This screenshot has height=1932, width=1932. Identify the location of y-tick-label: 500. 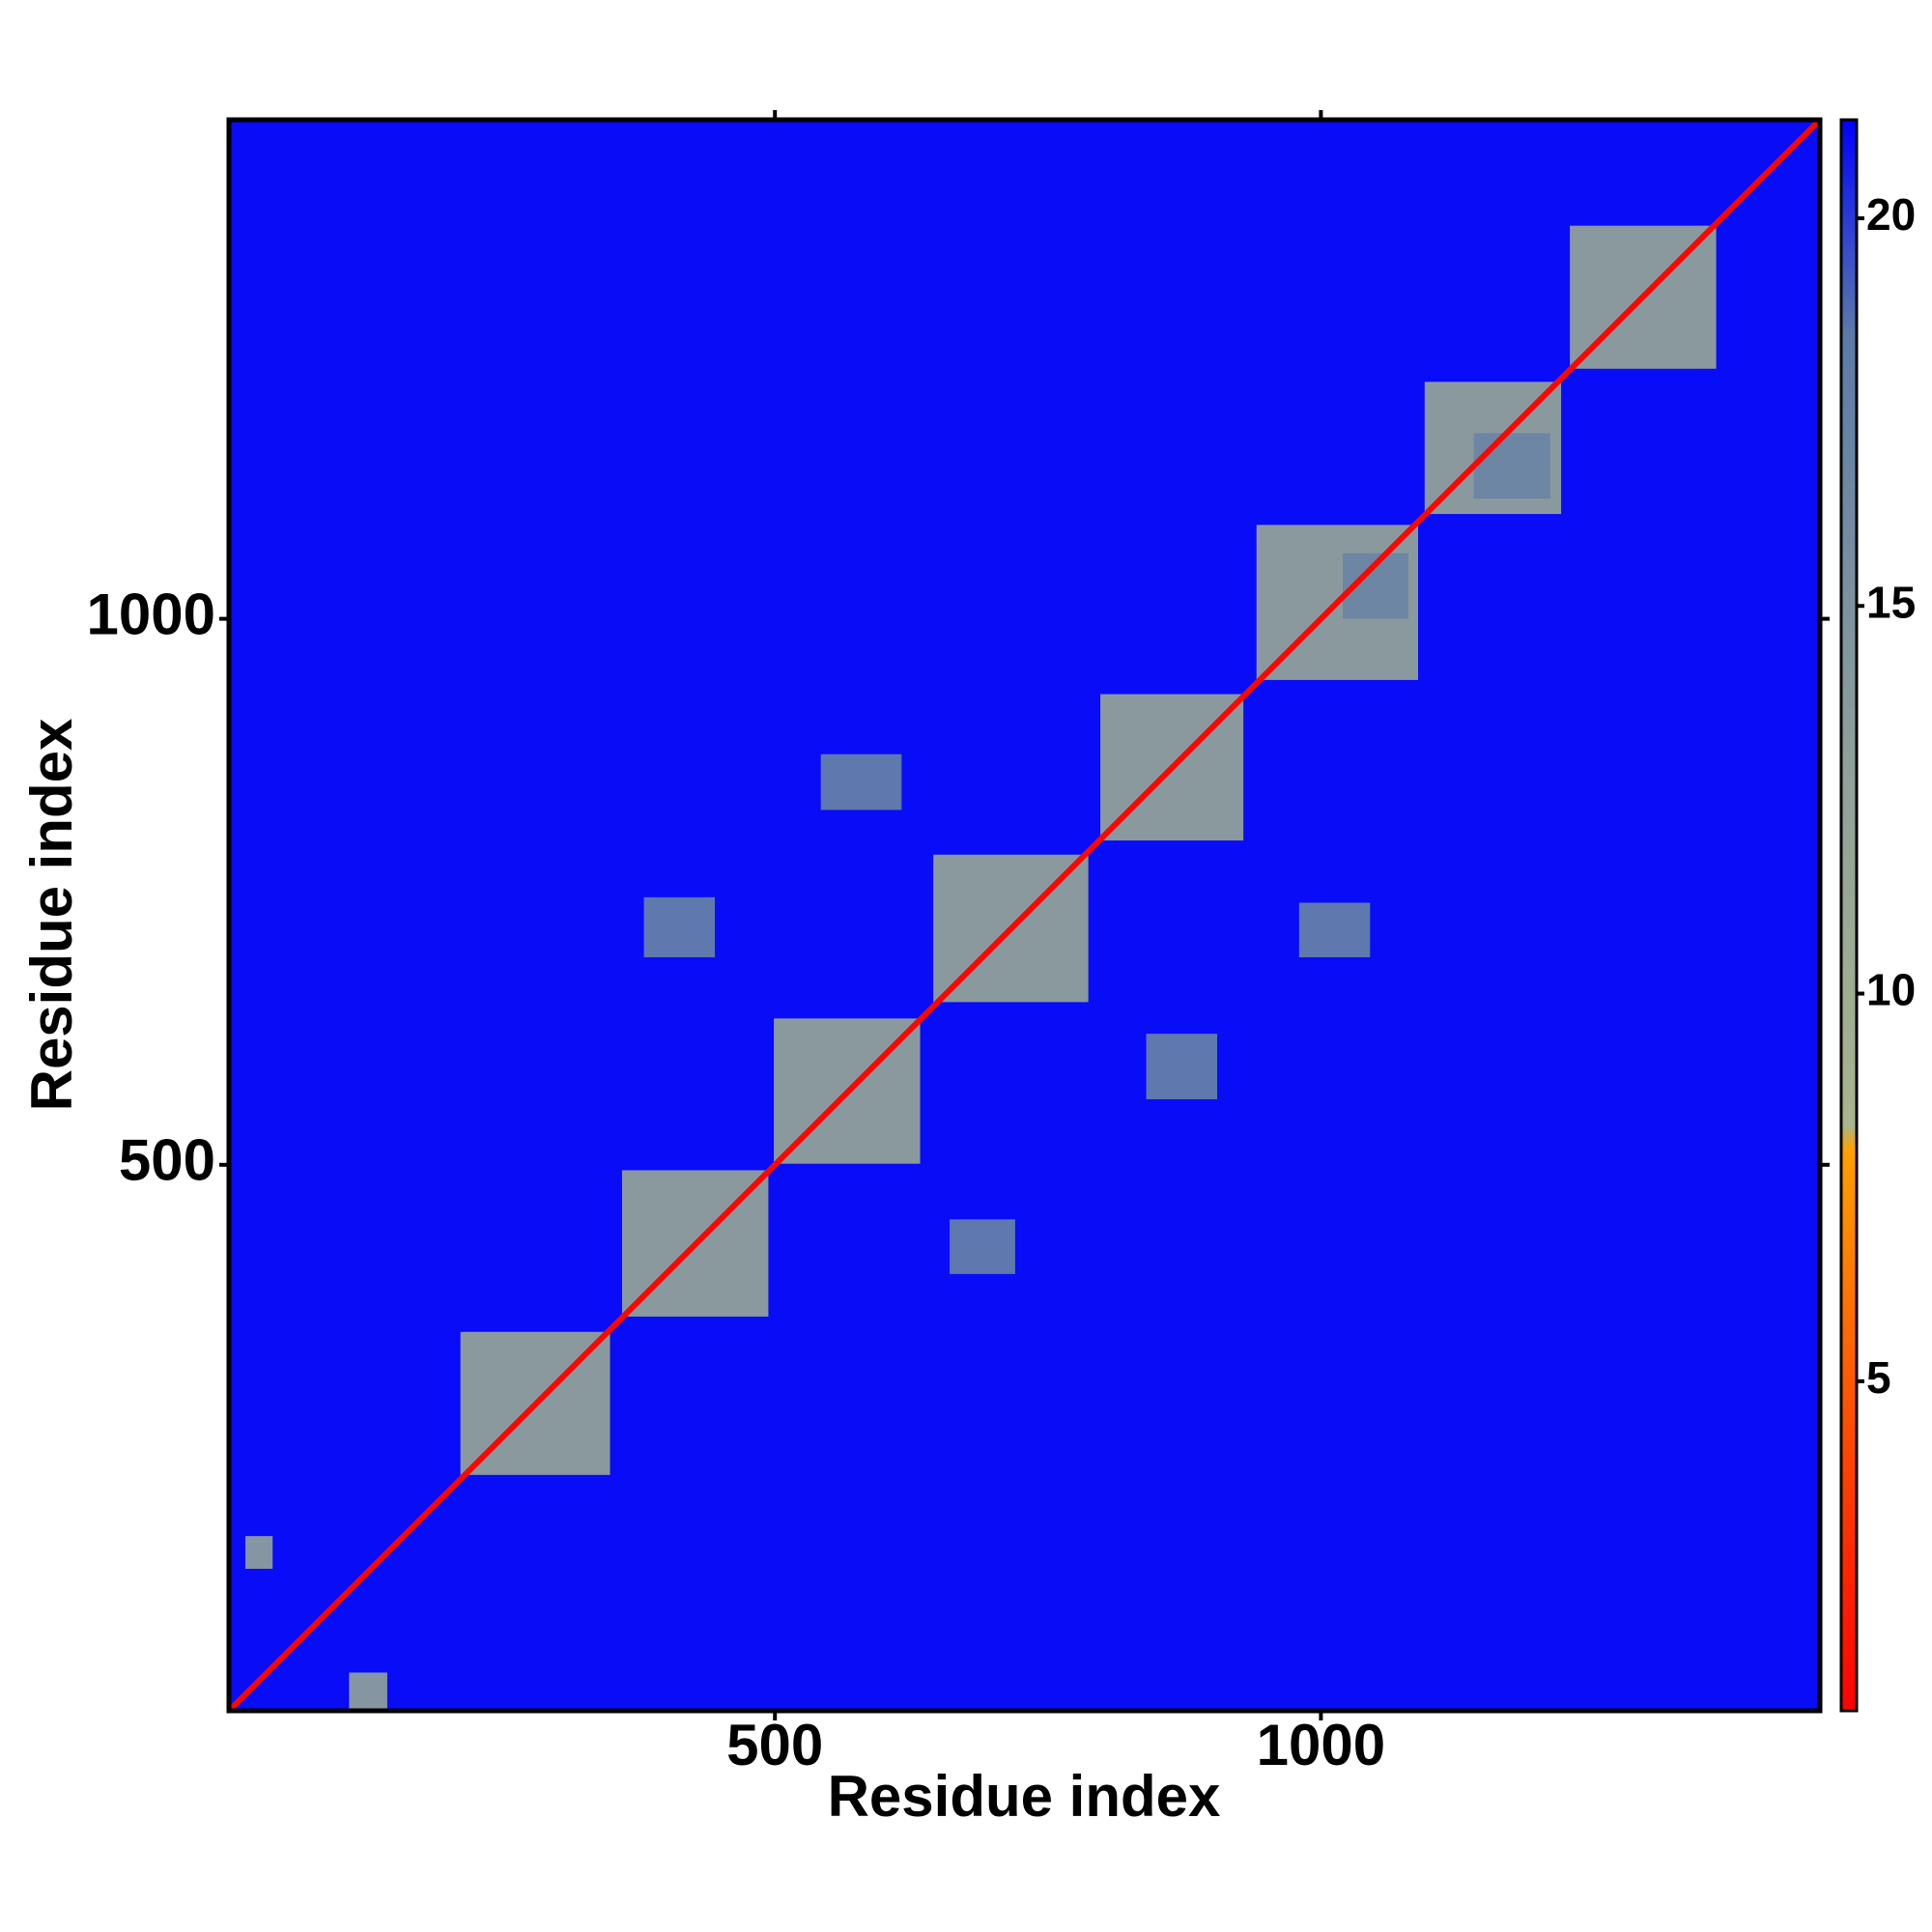
(167, 1160).